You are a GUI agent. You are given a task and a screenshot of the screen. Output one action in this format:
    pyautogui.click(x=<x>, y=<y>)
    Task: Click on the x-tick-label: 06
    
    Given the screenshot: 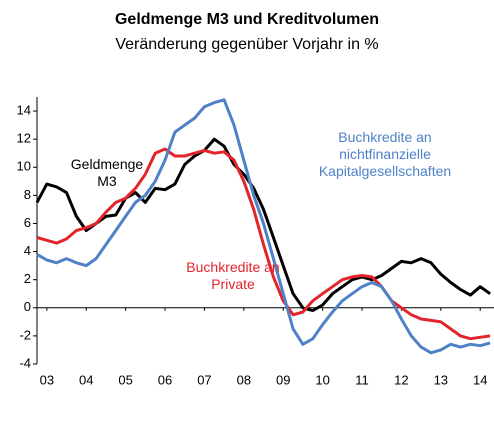 What is the action you would take?
    pyautogui.click(x=165, y=379)
    